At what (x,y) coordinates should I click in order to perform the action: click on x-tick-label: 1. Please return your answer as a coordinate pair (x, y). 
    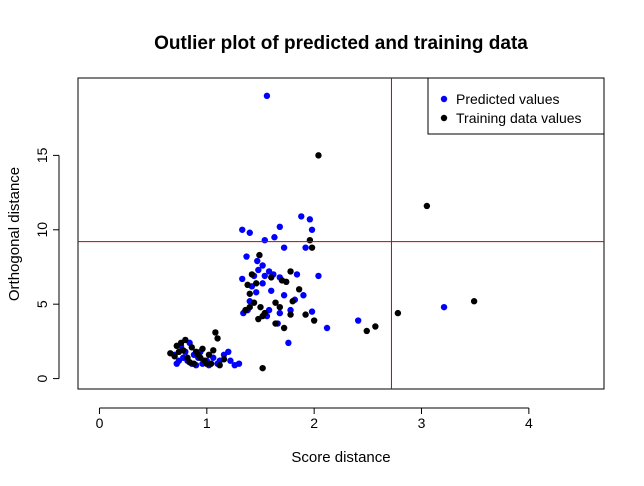
    Looking at the image, I should click on (207, 423).